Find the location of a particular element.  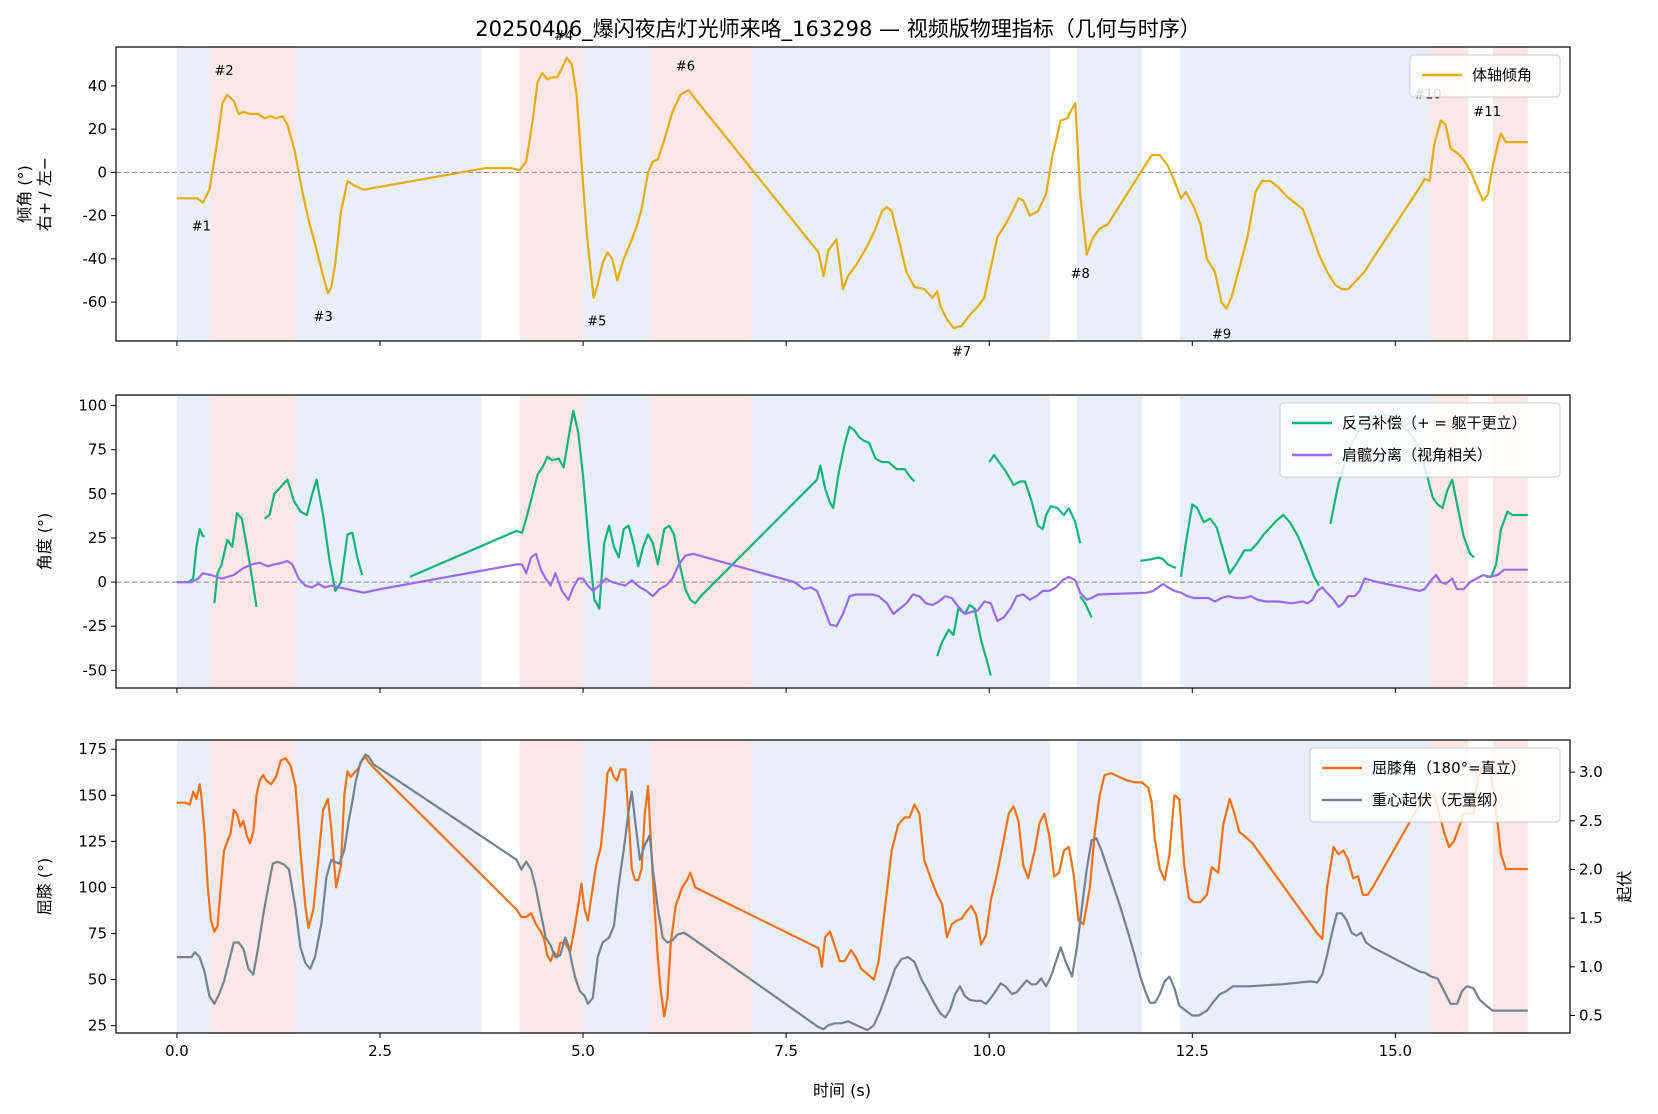

y-axis-label: 右+ / 左− is located at coordinates (44, 194).